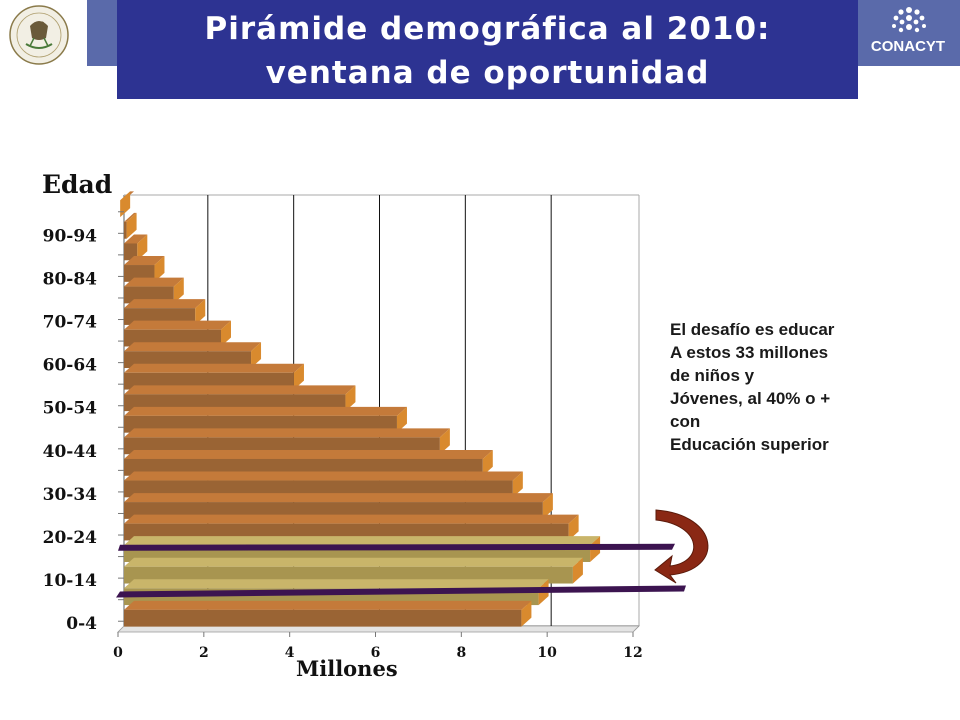 The width and height of the screenshot is (960, 720). What do you see at coordinates (909, 20) in the screenshot?
I see `conacyt-logo-icon` at bounding box center [909, 20].